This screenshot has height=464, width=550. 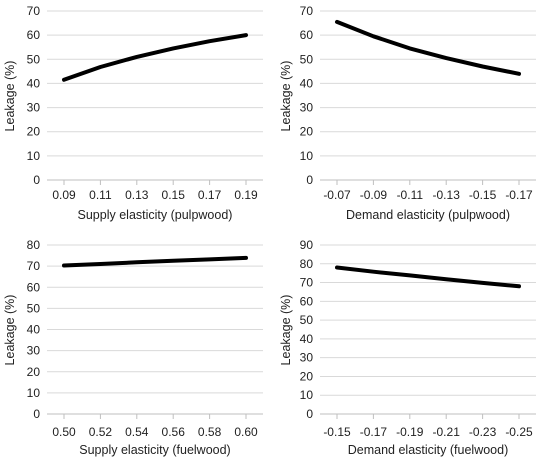 What do you see at coordinates (428, 450) in the screenshot?
I see `x-axis-title: Demand elasticity (fuelwood)` at bounding box center [428, 450].